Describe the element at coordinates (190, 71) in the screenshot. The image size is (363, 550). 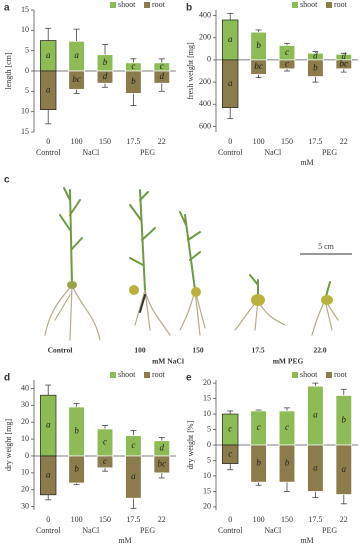
I see `y-axis-label: fresh weight [mg]` at that location.